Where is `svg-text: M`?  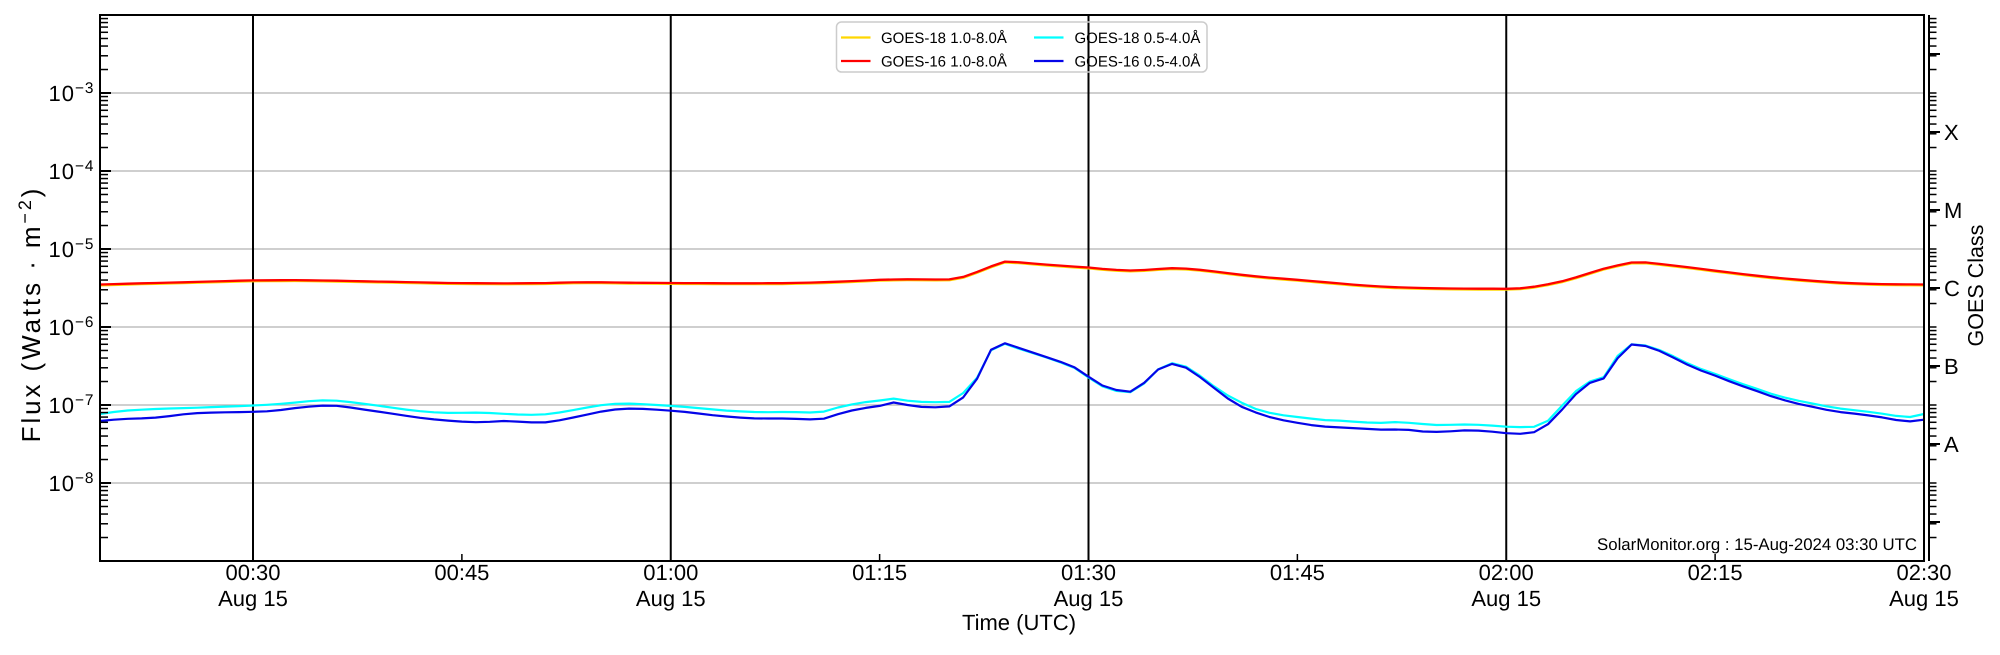
svg-text: M is located at coordinates (1953, 210).